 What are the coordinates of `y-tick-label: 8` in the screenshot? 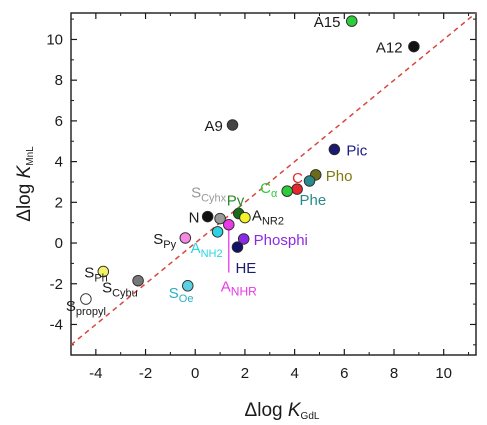 It's located at (59, 80).